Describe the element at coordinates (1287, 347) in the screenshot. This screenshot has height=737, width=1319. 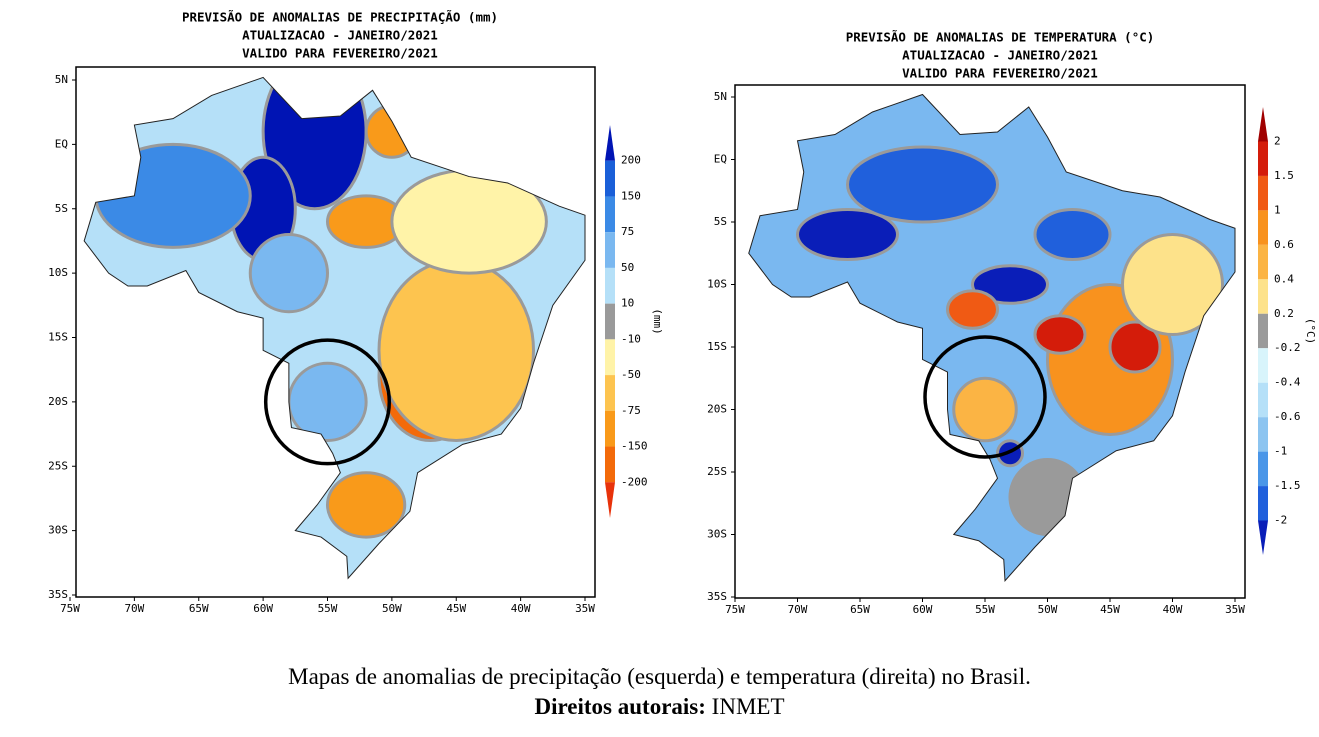
I see `colorbar-label: -0.2` at that location.